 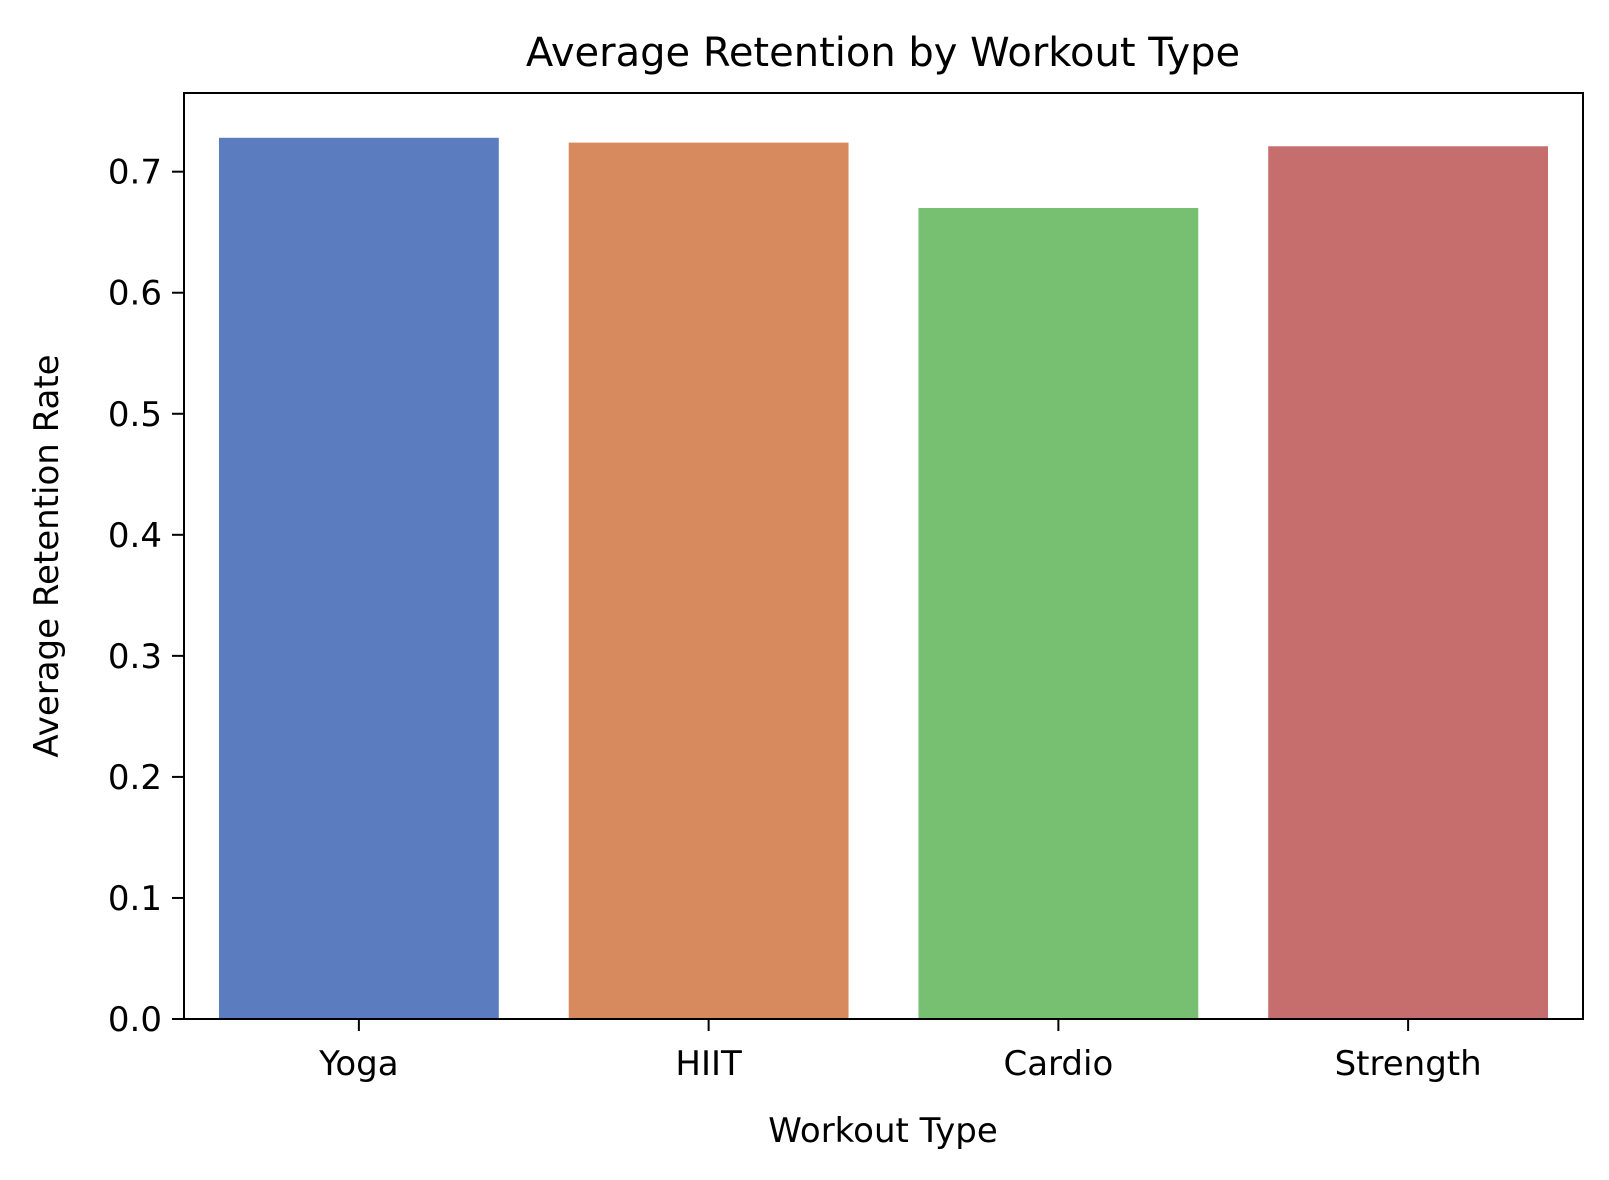 I want to click on y-tick-label: 0.2, so click(x=135, y=778).